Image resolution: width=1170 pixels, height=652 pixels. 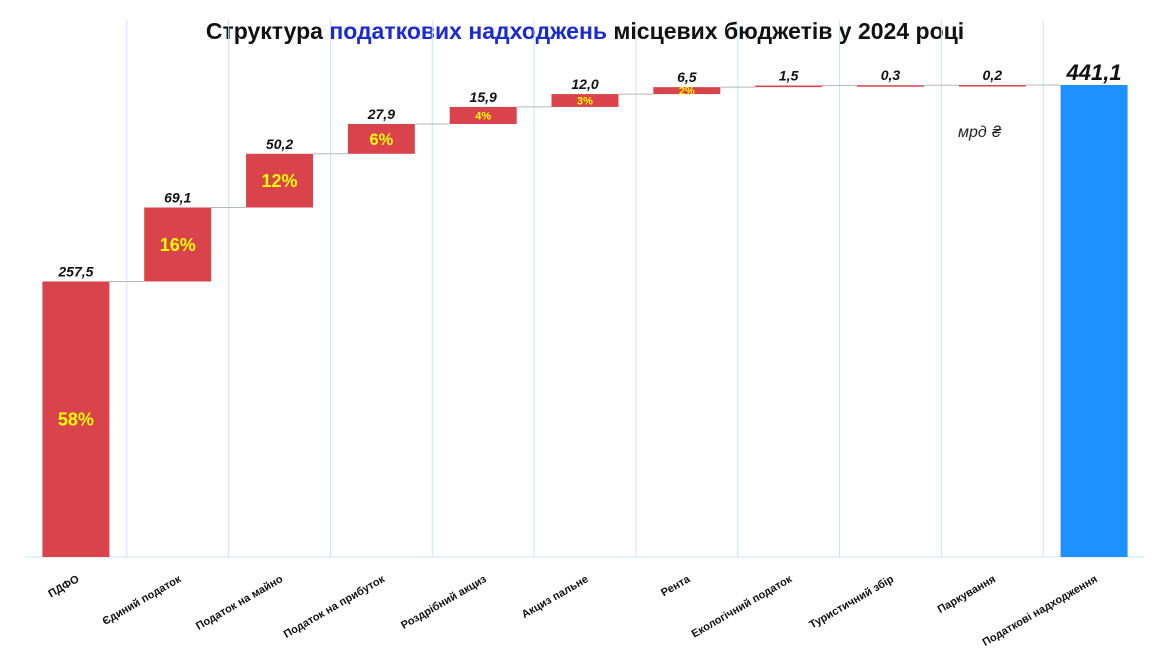 I want to click on percent-label: 58%, so click(x=76, y=420).